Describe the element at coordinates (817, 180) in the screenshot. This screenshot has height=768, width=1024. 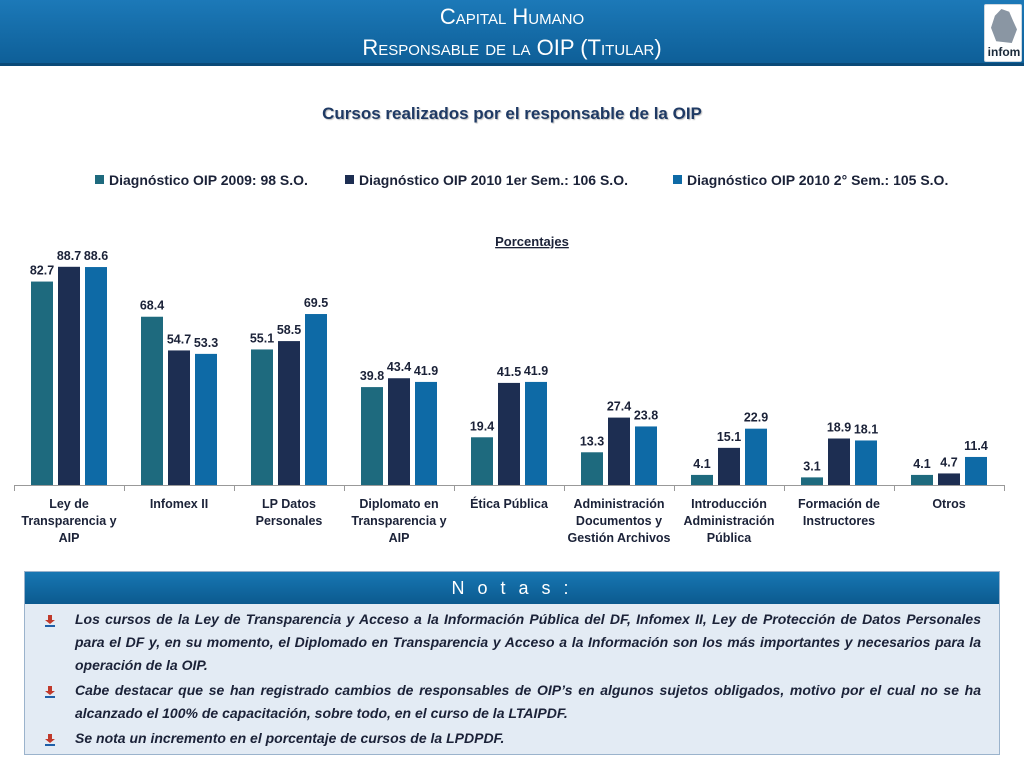
I see `legend-label: Diagnóstico OIP 2010 2° Sem.: 105 S.O.` at that location.